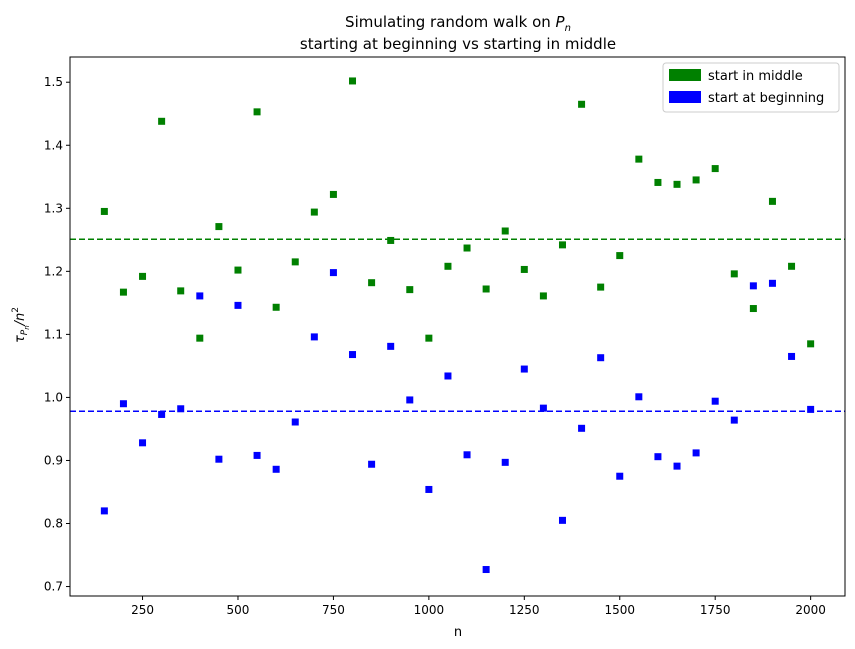  Describe the element at coordinates (53, 397) in the screenshot. I see `y-tick-label-3: 1.0` at that location.